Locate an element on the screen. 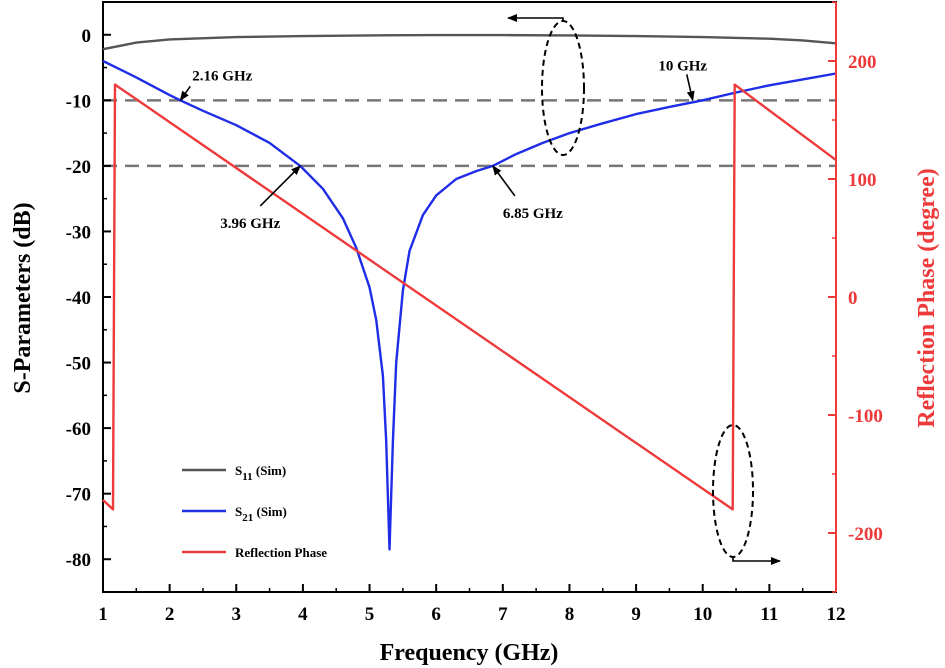 The height and width of the screenshot is (668, 945). x-tick-label: 7 is located at coordinates (503, 614).